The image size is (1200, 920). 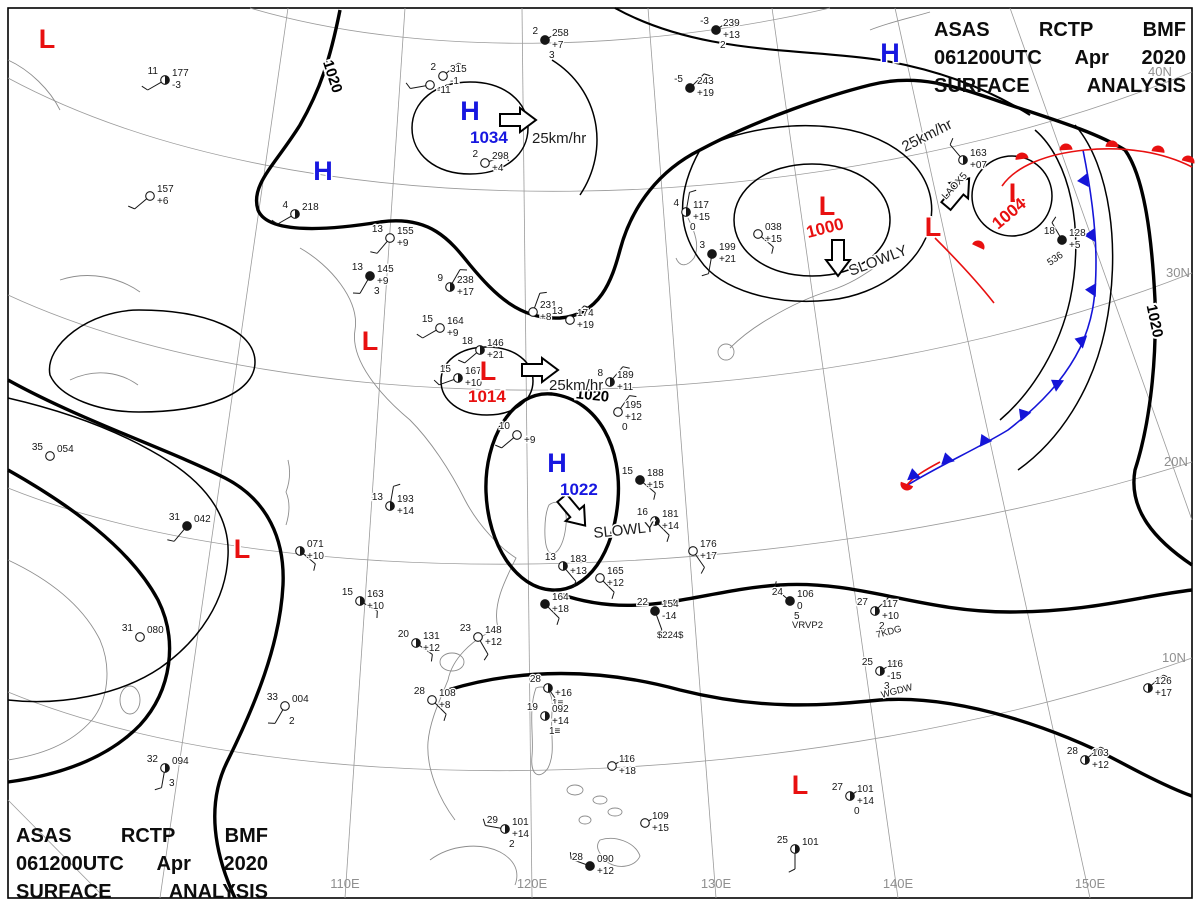 What do you see at coordinates (153, 71) in the screenshot?
I see `station-temp: 11` at bounding box center [153, 71].